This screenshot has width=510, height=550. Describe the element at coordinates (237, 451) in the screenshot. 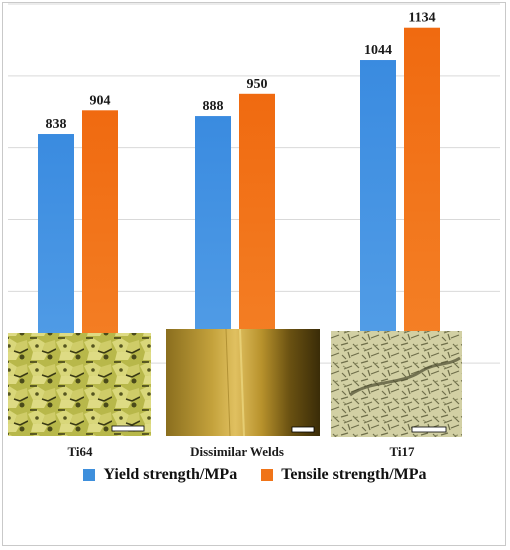

I see `category-label: Dissimilar Welds` at that location.